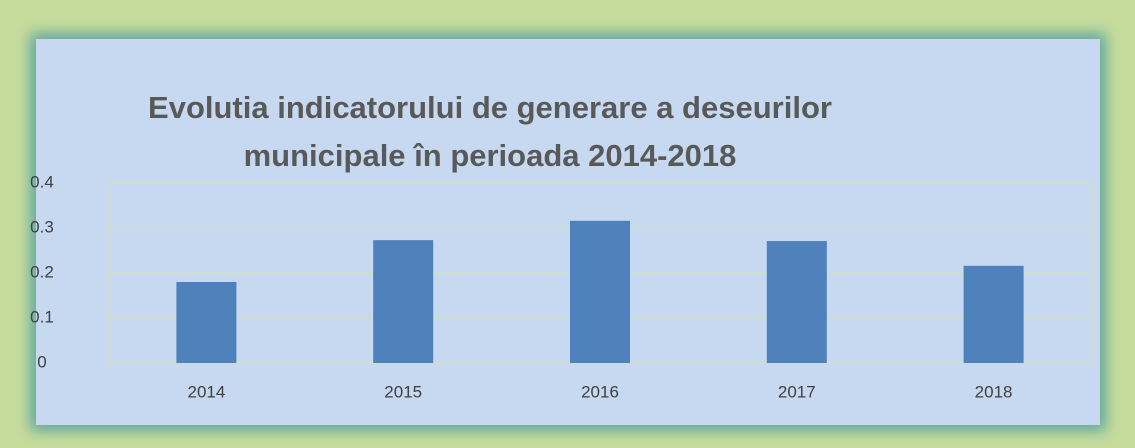 The width and height of the screenshot is (1135, 448). Describe the element at coordinates (600, 391) in the screenshot. I see `x-tick-label: 2016` at that location.